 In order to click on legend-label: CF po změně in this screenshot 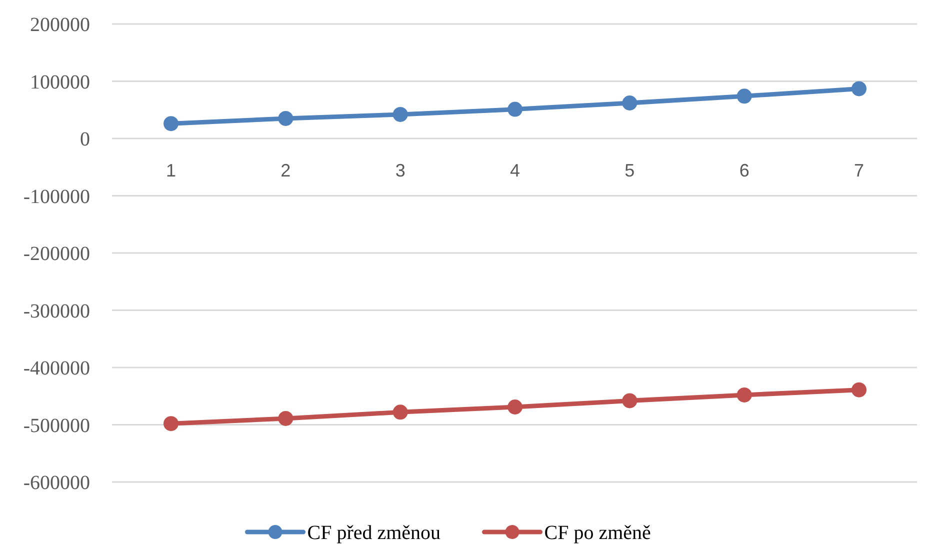, I will do `click(598, 533)`.